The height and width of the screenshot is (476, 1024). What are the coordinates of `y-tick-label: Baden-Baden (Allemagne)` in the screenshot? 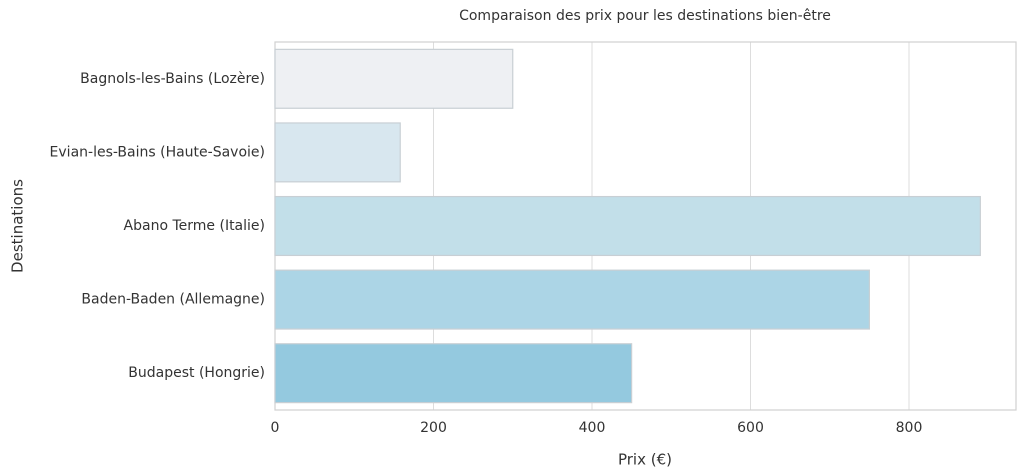 It's located at (173, 300).